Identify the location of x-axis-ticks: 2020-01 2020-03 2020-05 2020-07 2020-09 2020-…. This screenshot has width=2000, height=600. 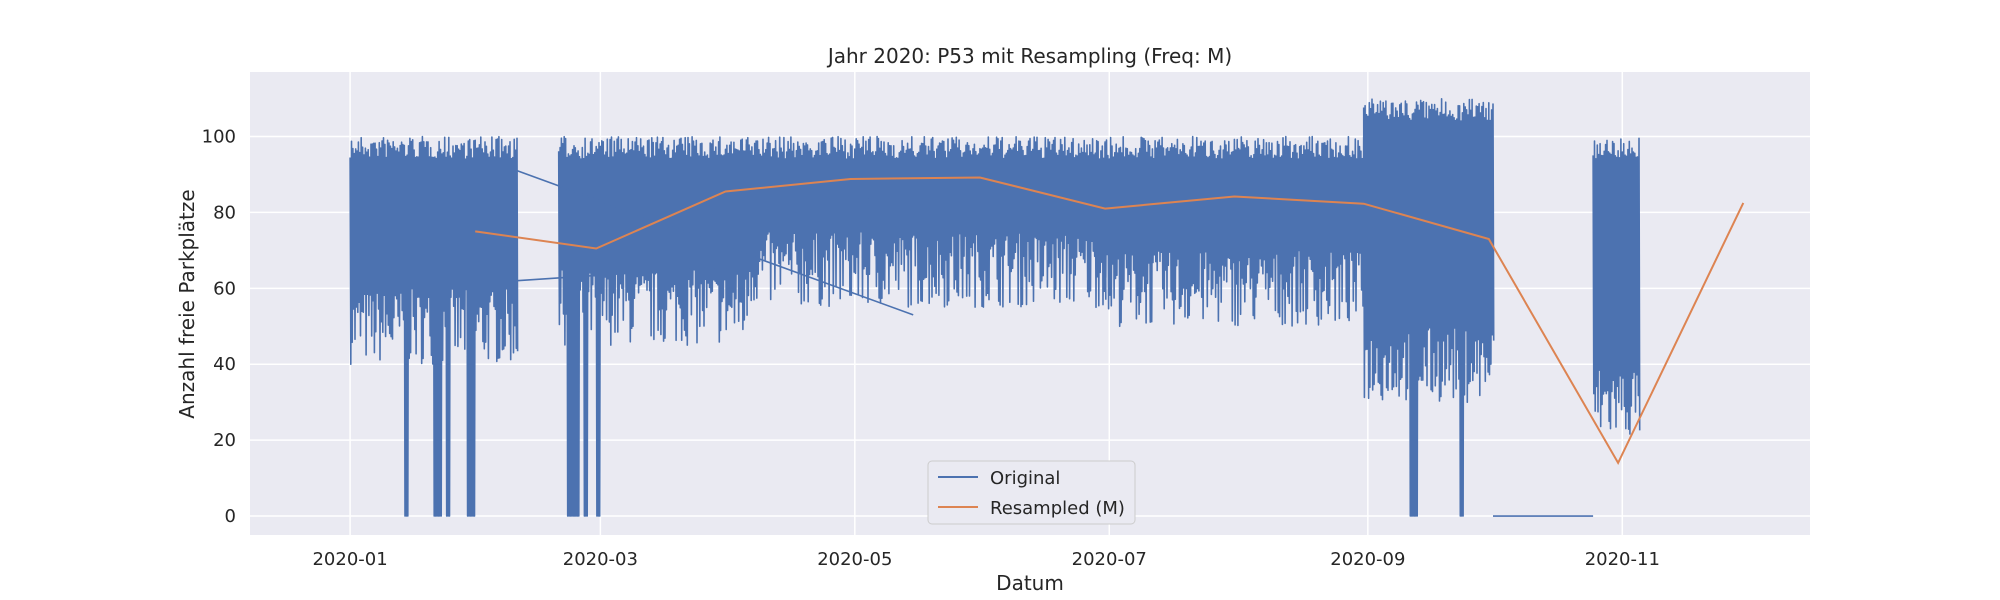
(985, 559).